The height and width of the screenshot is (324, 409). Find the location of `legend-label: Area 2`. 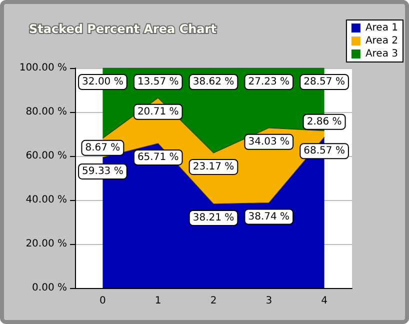

legend-label: Area 2 is located at coordinates (381, 41).